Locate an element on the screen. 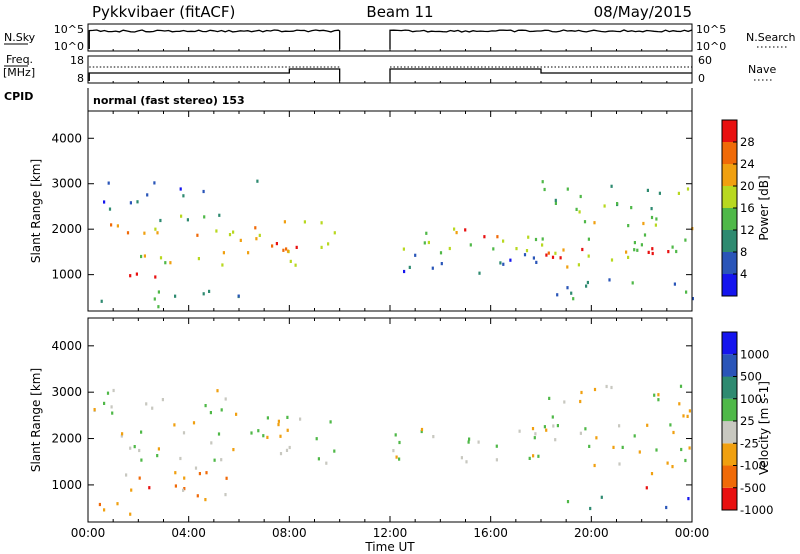 The image size is (800, 554). time-tick-label: 00:00 is located at coordinates (88, 533).